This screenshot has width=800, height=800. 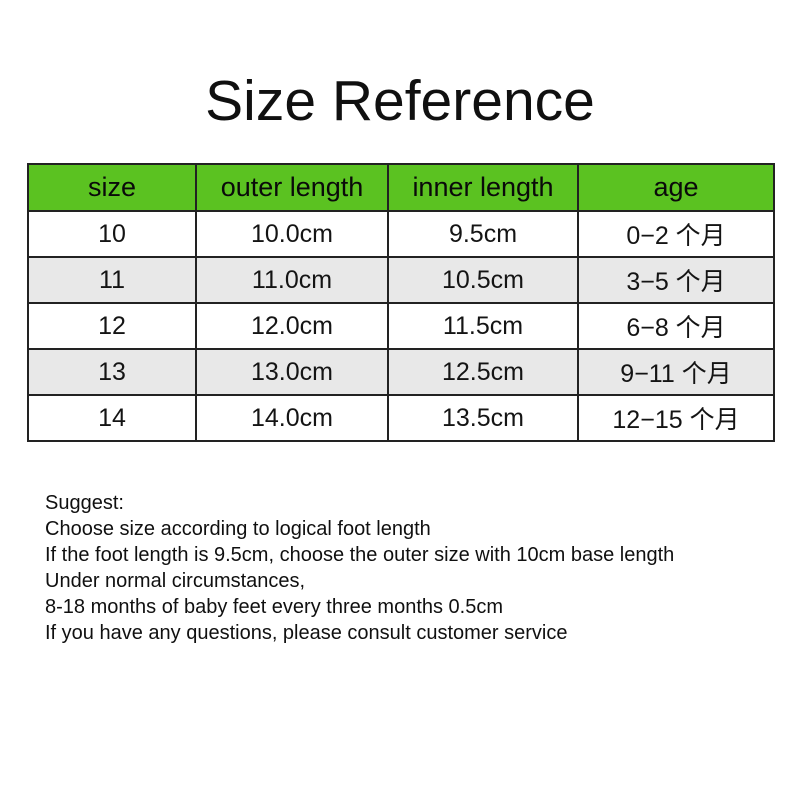 I want to click on cell-outer: 11.0cm, so click(x=292, y=280).